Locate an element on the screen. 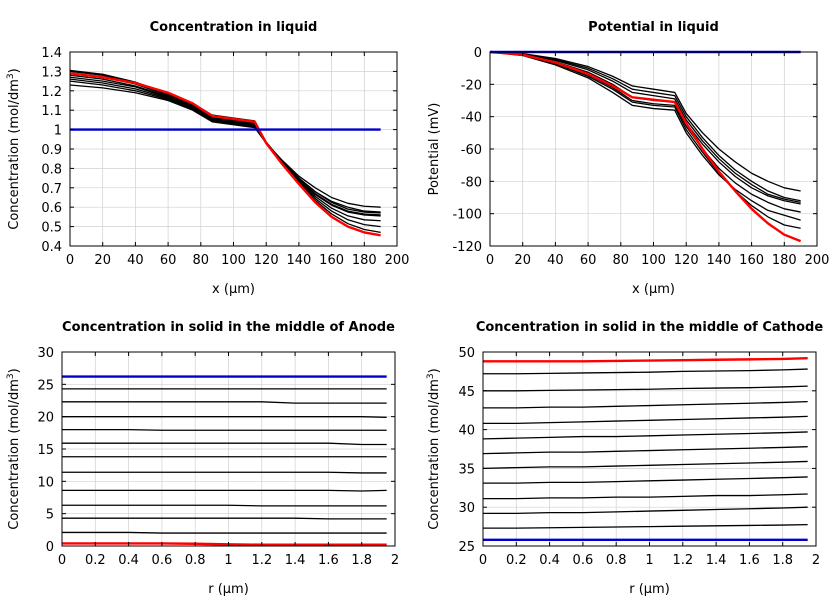 This screenshot has height=600, width=840. x-tick-label: 1.2 is located at coordinates (682, 560).